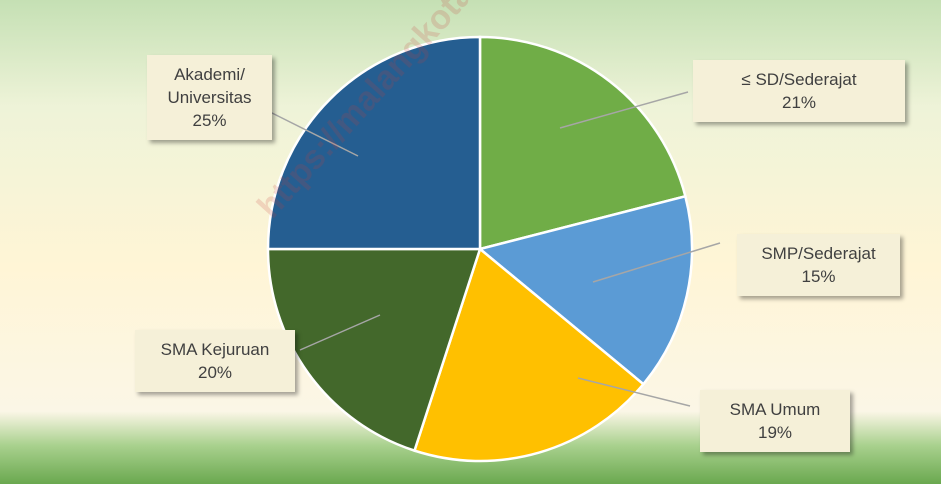  What do you see at coordinates (799, 91) in the screenshot?
I see `data-label: ≤ SD/Sederajat 21%` at bounding box center [799, 91].